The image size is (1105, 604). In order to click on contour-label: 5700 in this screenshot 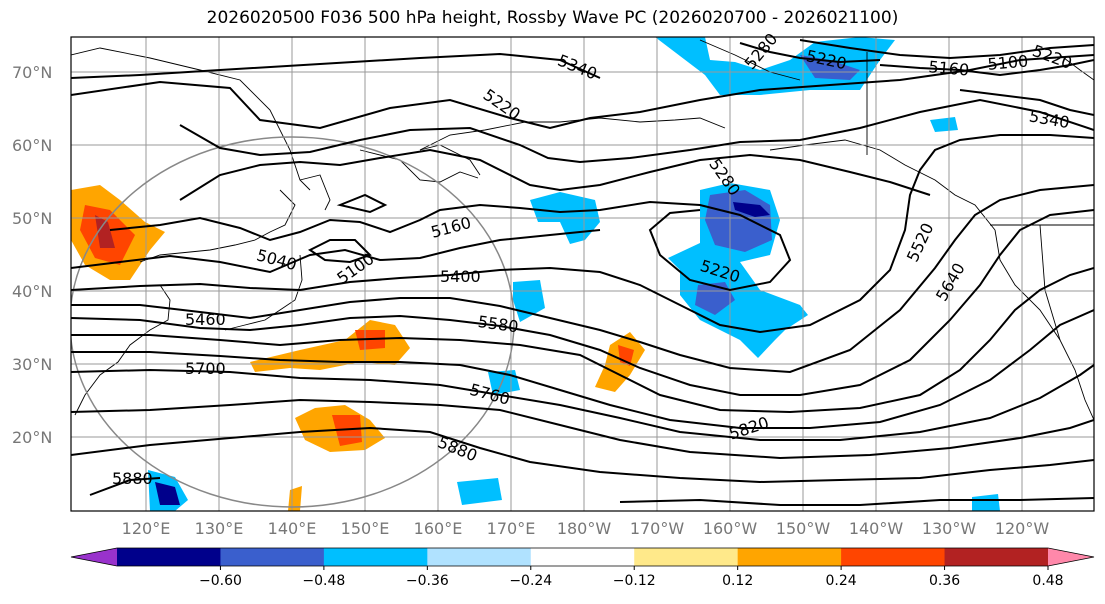, I will do `click(205, 368)`.